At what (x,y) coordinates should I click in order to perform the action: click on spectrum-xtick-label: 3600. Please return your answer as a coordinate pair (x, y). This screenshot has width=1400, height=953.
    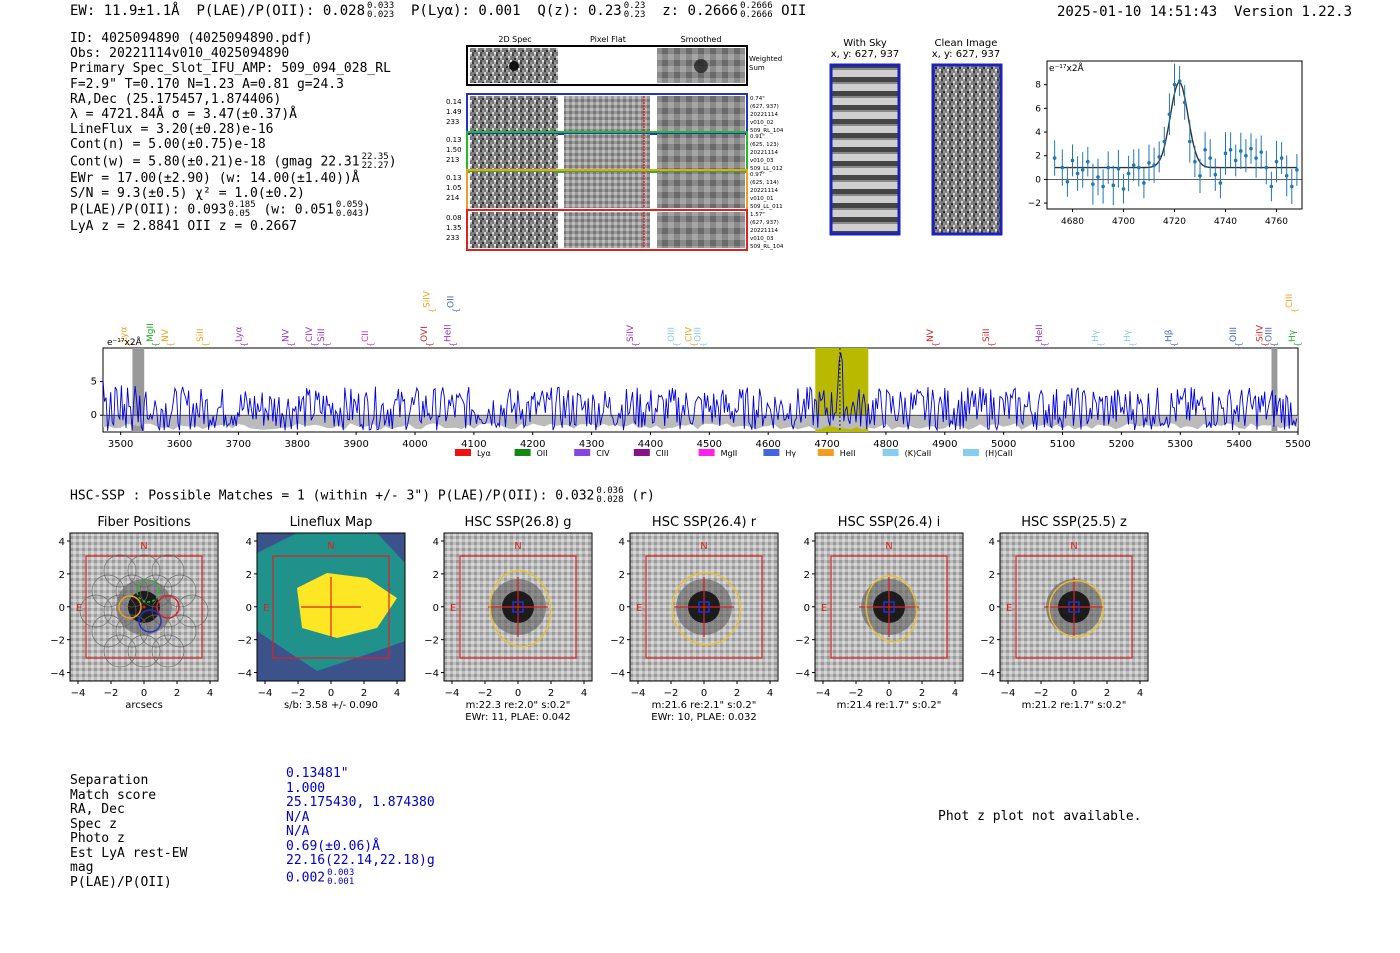
    Looking at the image, I should click on (179, 444).